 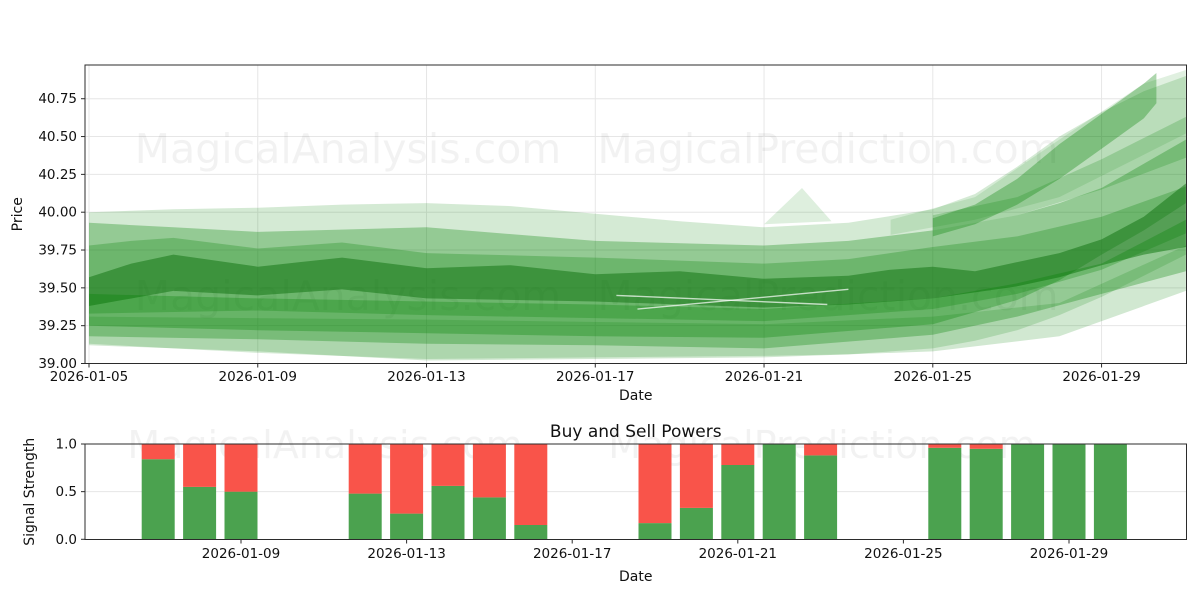 What do you see at coordinates (57, 137) in the screenshot?
I see `price-tick-label: 40.50` at bounding box center [57, 137].